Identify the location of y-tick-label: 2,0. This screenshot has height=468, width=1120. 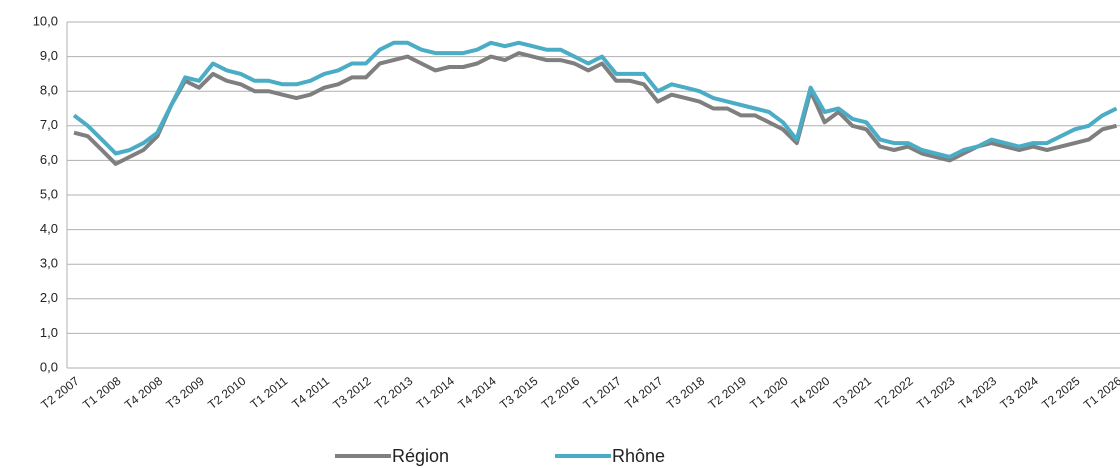
(49, 297).